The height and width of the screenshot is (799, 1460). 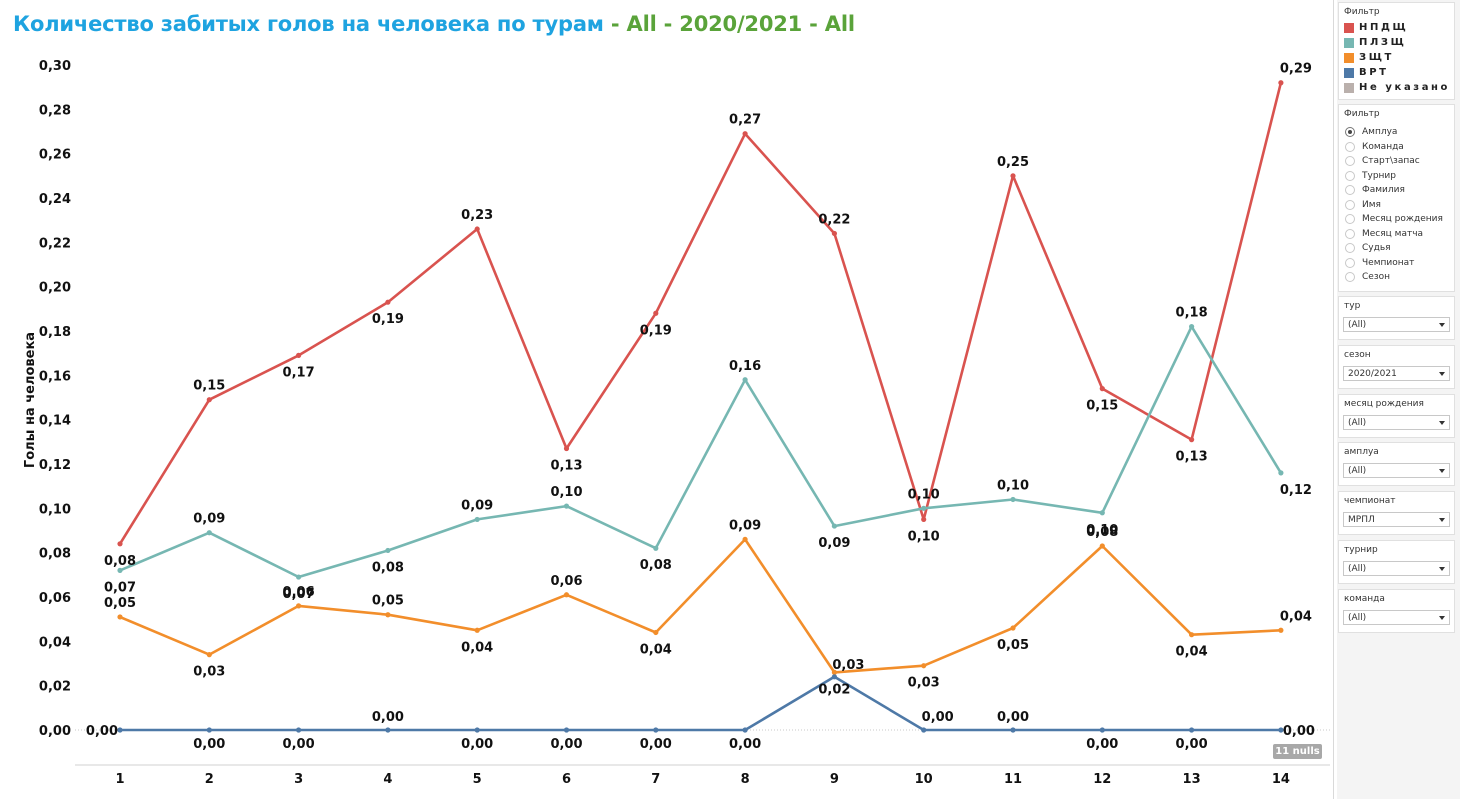 What do you see at coordinates (1281, 779) in the screenshot?
I see `x-tick-label: 14` at bounding box center [1281, 779].